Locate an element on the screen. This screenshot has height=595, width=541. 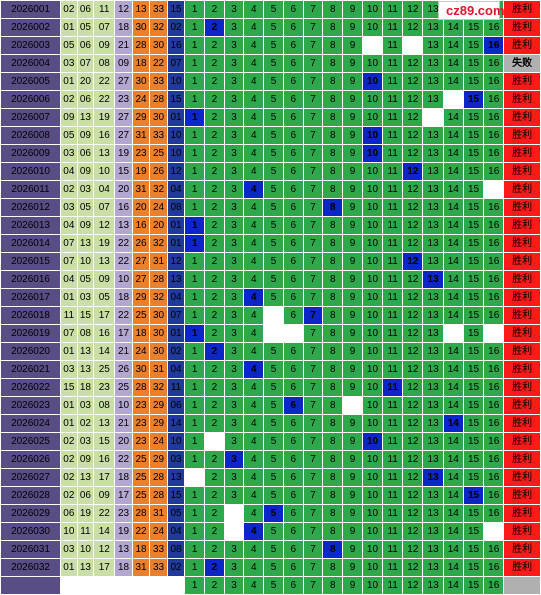
board-hit-cell: 2 is located at coordinates (214, 567).